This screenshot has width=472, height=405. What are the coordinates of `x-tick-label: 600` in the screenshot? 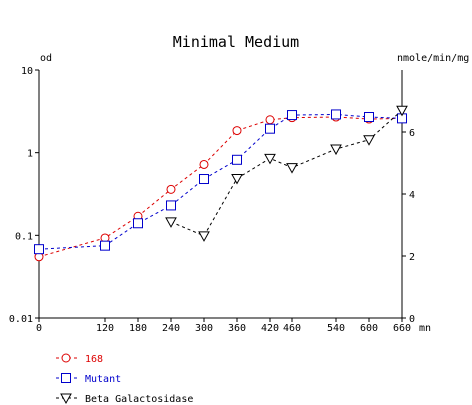 It's located at (369, 328).